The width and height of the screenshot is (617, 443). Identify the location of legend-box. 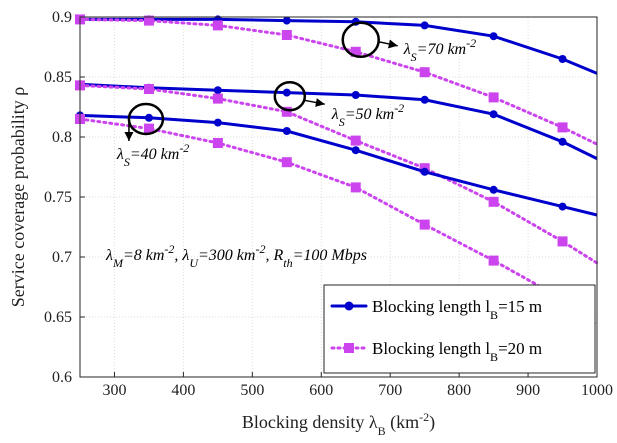
(459, 329).